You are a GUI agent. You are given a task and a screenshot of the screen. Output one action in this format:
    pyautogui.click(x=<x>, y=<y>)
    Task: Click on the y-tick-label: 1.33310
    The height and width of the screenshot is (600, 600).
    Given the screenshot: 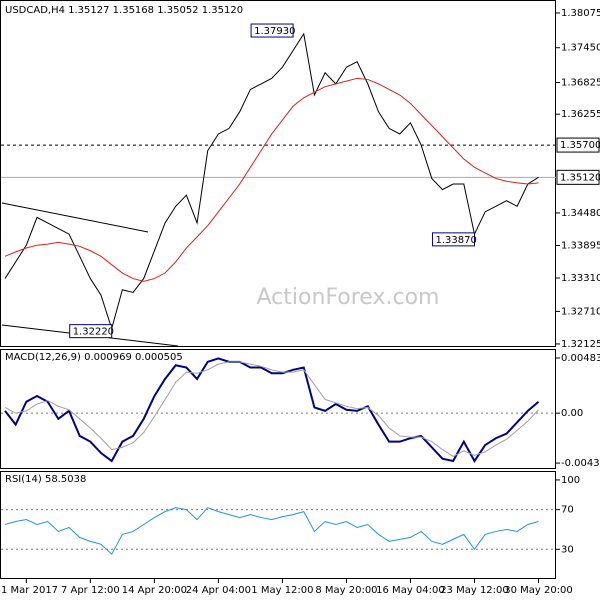 What is the action you would take?
    pyautogui.click(x=580, y=278)
    